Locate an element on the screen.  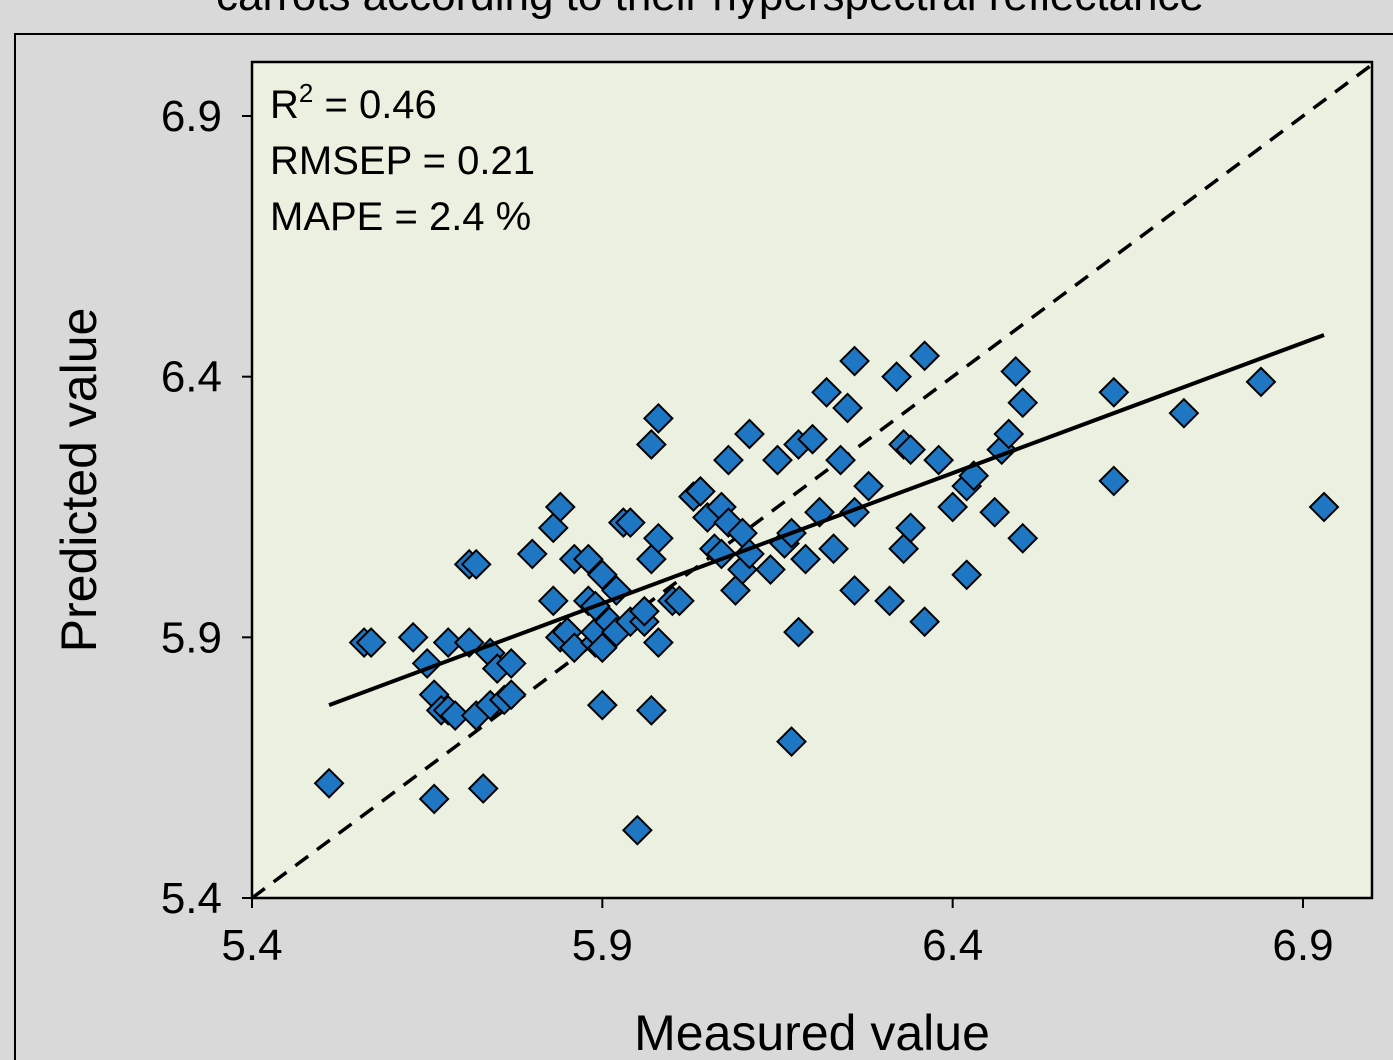
y-tick-label: 6.4 is located at coordinates (191, 377).